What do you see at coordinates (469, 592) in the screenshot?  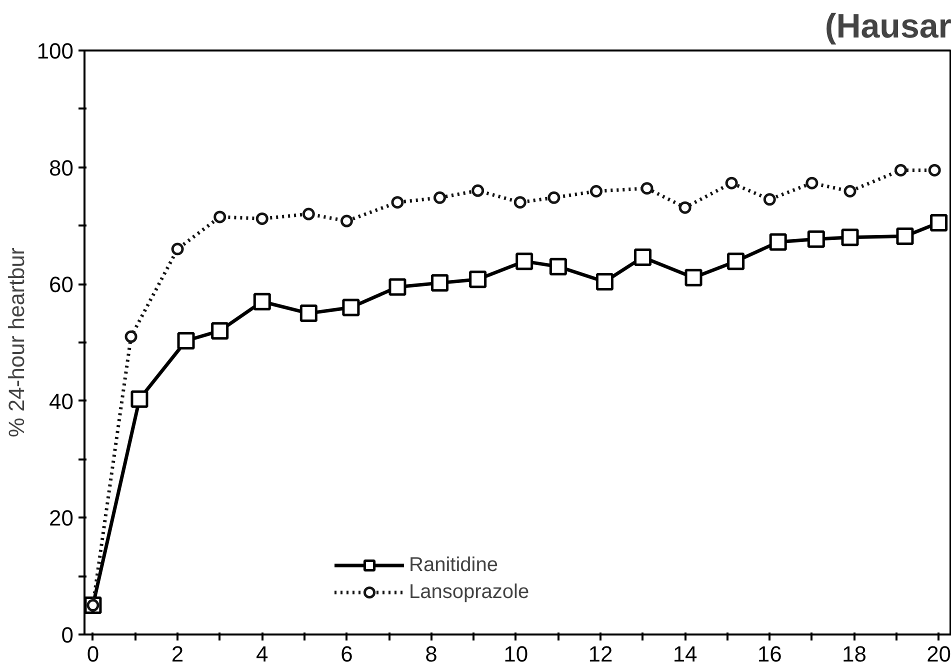 I see `legend-label: Lansoprazole` at bounding box center [469, 592].